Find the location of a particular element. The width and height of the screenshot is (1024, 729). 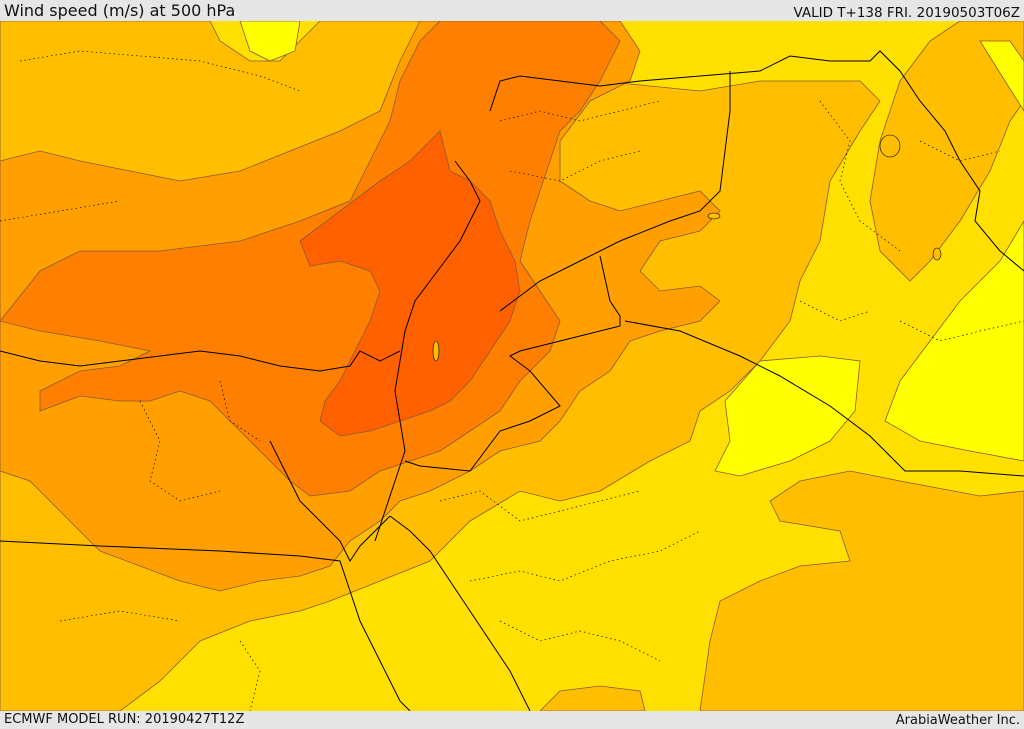

band-lowest-east is located at coordinates (954, 341).